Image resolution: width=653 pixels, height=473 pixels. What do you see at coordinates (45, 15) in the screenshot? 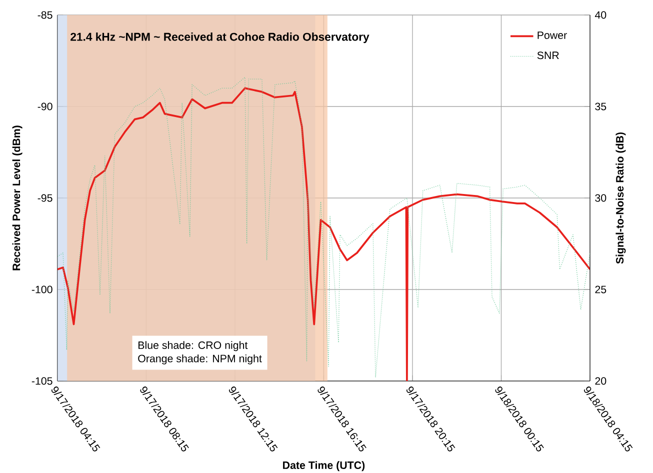
I see `y-tick-label: -85` at bounding box center [45, 15].